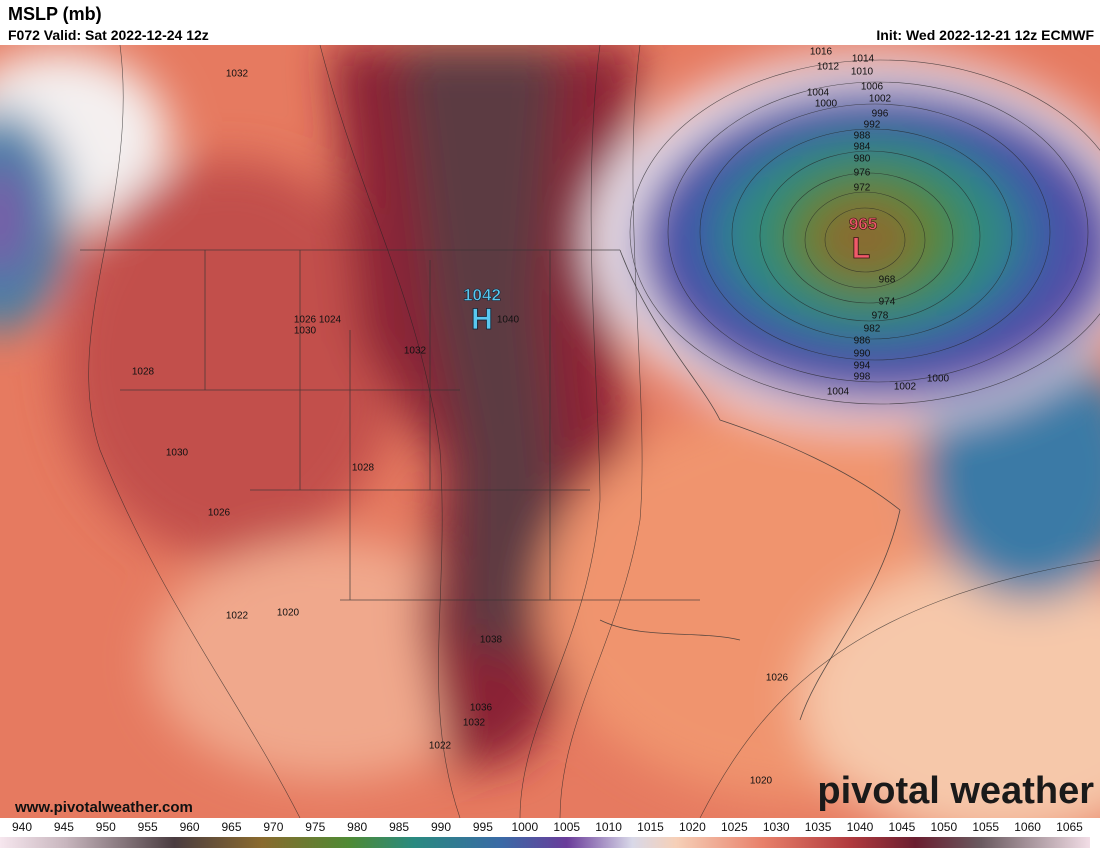 Image resolution: width=1100 pixels, height=855 pixels. What do you see at coordinates (545, 842) in the screenshot?
I see `colorbar` at bounding box center [545, 842].